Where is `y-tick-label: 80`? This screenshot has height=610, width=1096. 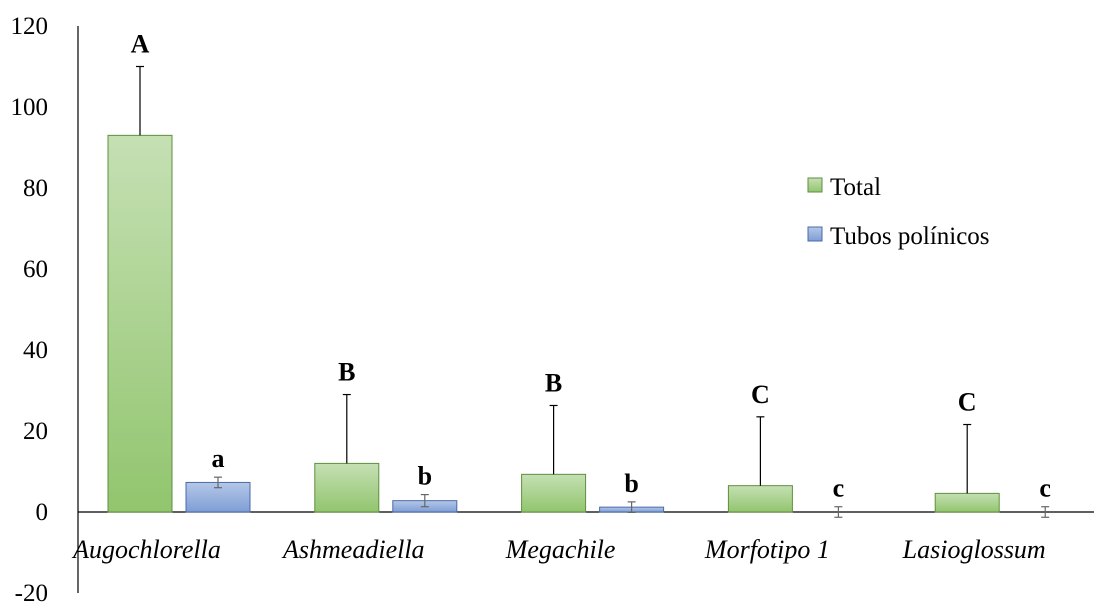 y-tick-label: 80 is located at coordinates (35, 188).